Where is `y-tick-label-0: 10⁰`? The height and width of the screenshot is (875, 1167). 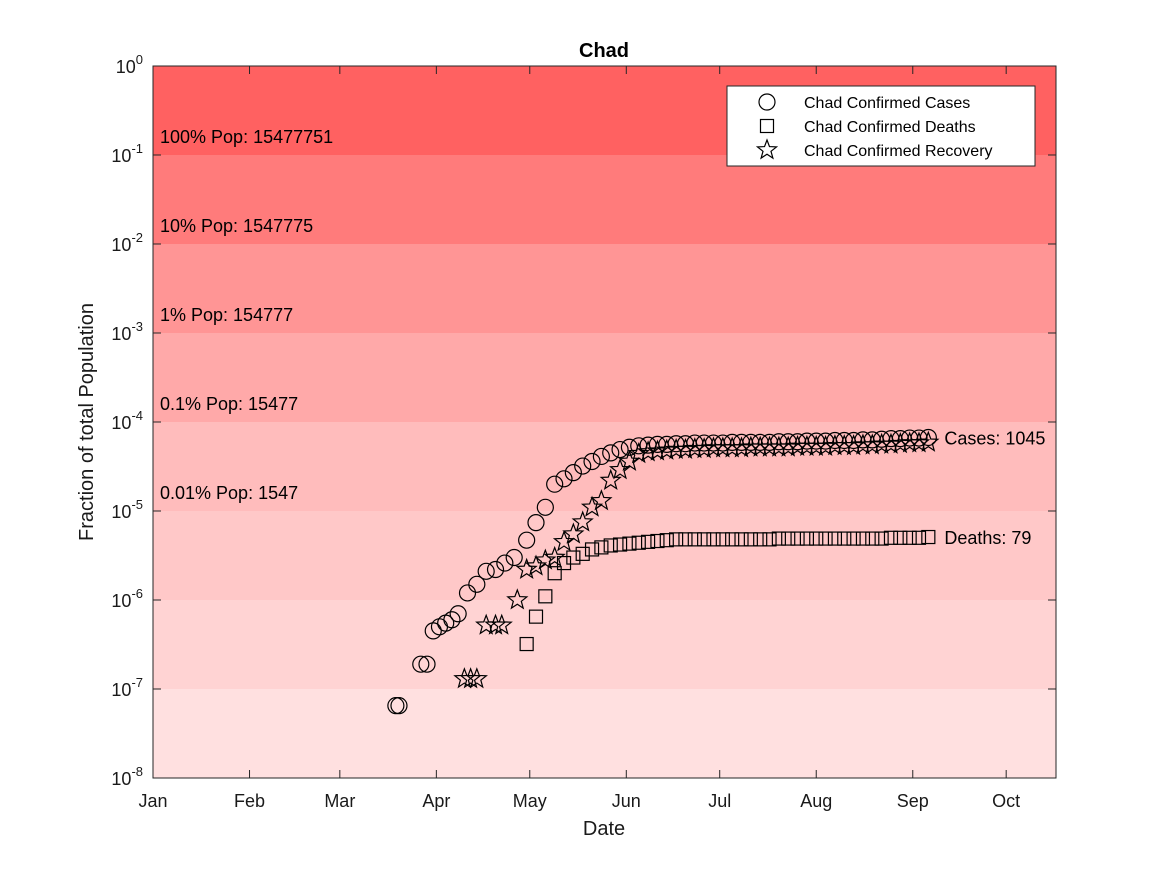
y-tick-label-0: 10⁰ is located at coordinates (129, 64).